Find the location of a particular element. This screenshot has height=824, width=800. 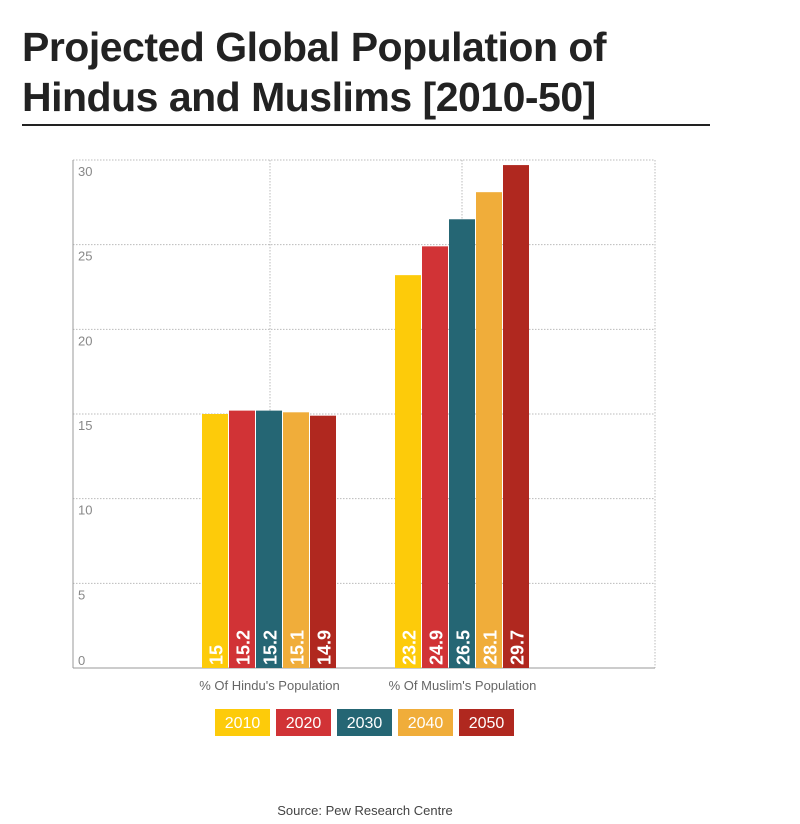

data-label: 23.2 is located at coordinates (410, 647).